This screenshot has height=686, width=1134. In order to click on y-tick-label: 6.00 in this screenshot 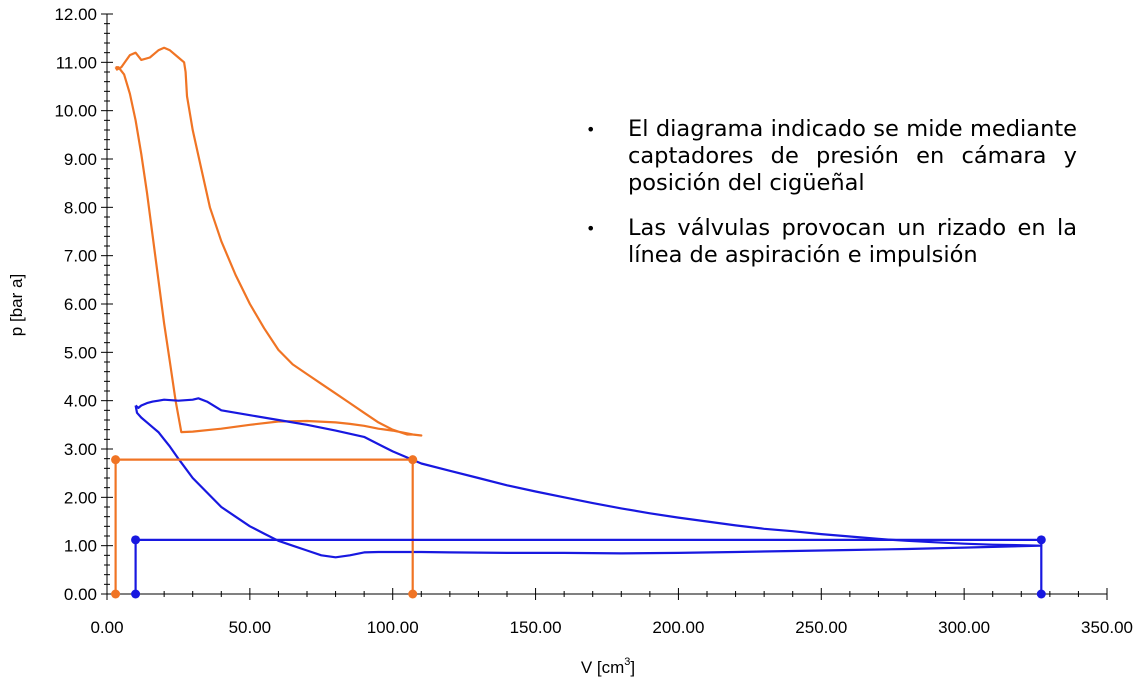, I will do `click(80, 304)`.